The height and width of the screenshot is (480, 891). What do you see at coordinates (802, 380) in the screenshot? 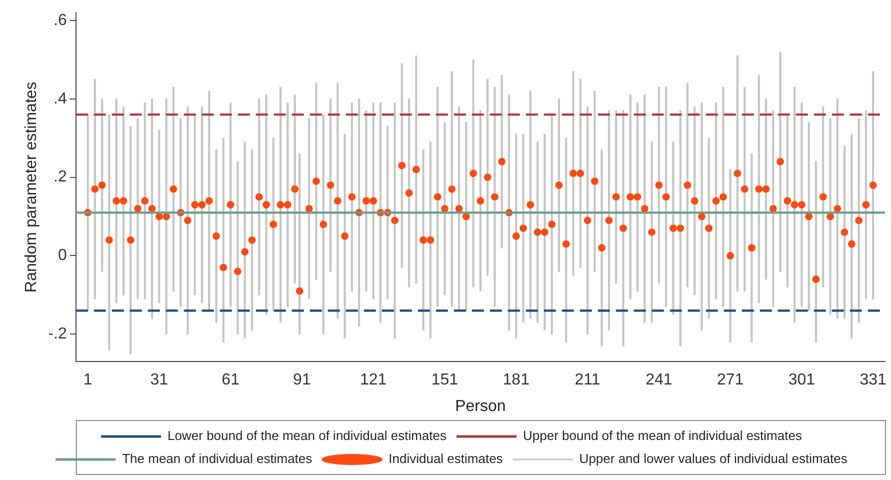
I see `x-tick-label: 301` at bounding box center [802, 380].